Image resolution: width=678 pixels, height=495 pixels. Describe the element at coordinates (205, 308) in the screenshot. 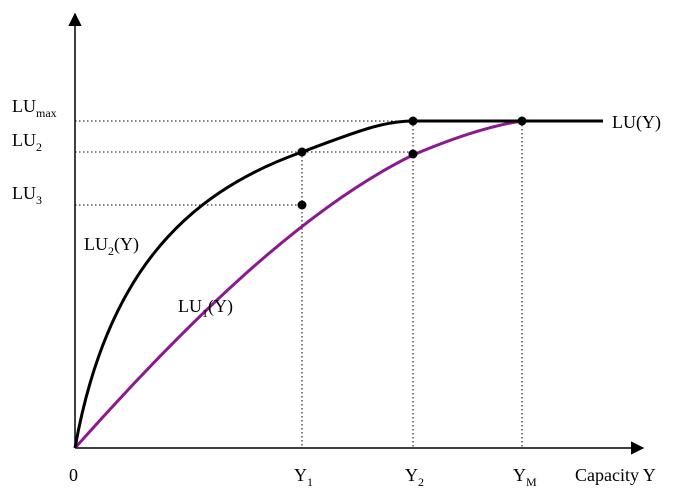

I see `label-lu1-y: LU1(Y)` at that location.